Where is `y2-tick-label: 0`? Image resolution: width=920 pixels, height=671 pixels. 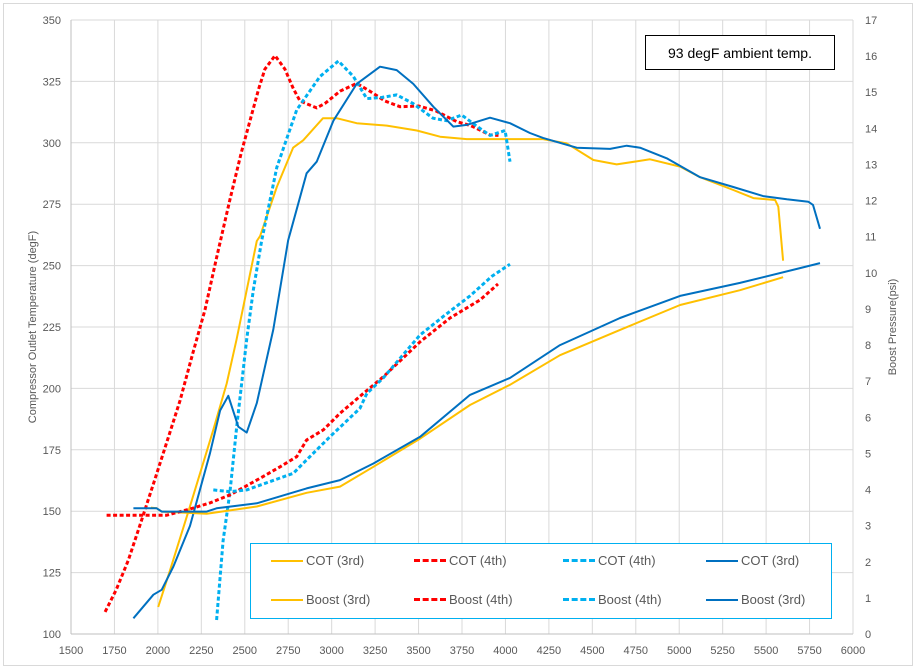
y2-tick-label: 0 is located at coordinates (868, 635).